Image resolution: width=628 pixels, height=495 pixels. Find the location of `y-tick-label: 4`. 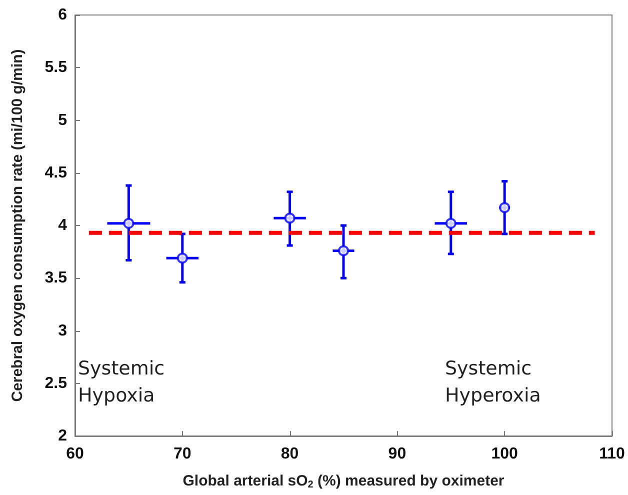

y-tick-label: 4 is located at coordinates (63, 225).